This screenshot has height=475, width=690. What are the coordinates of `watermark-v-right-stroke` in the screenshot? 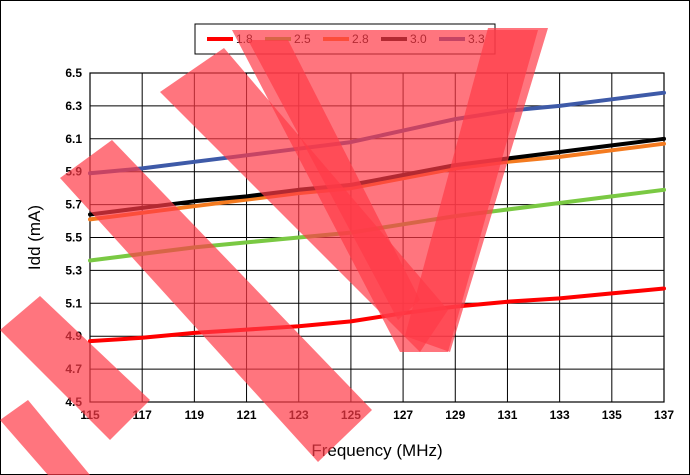 It's located at (476, 190).